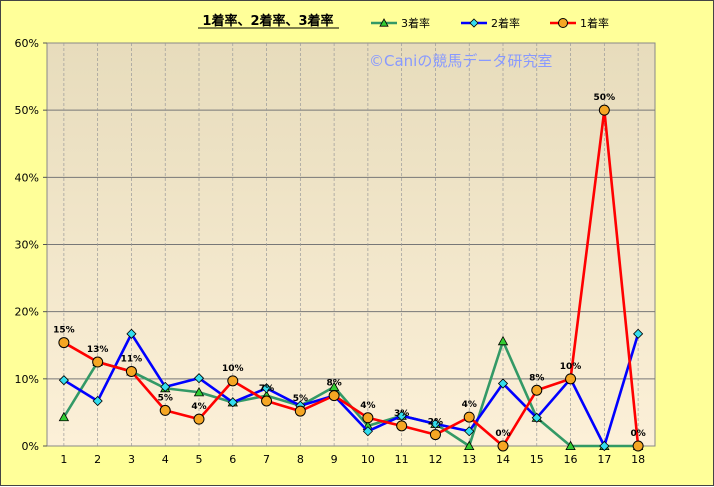 The width and height of the screenshot is (714, 487). Describe the element at coordinates (232, 459) in the screenshot. I see `x-tick-label: 6` at that location.